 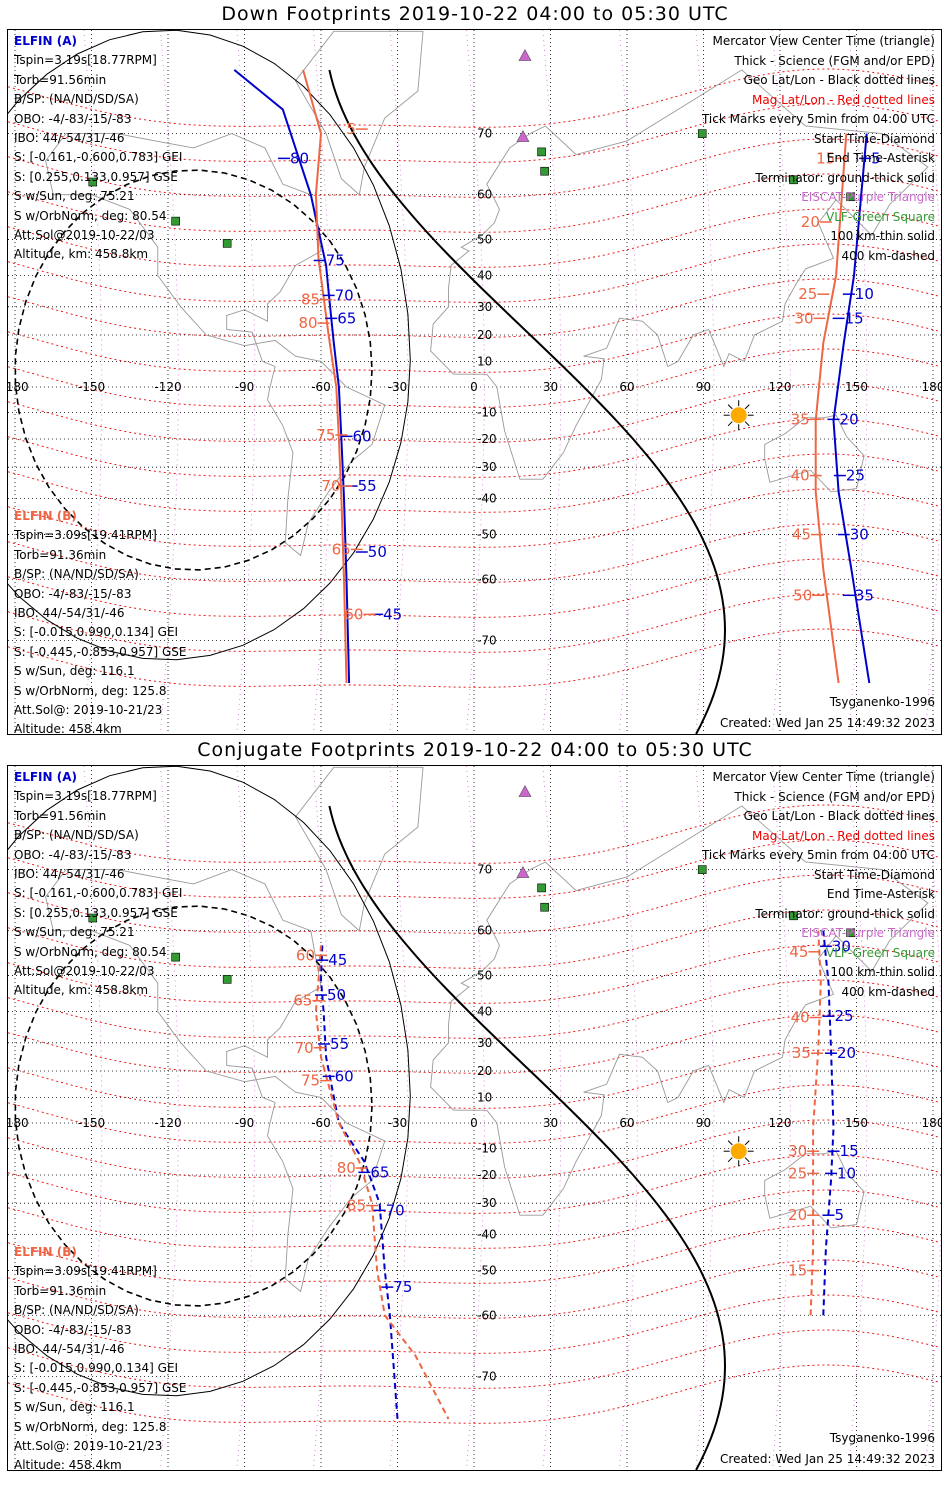 I want to click on legend-item: End Time-Asterisk, so click(x=880, y=894).